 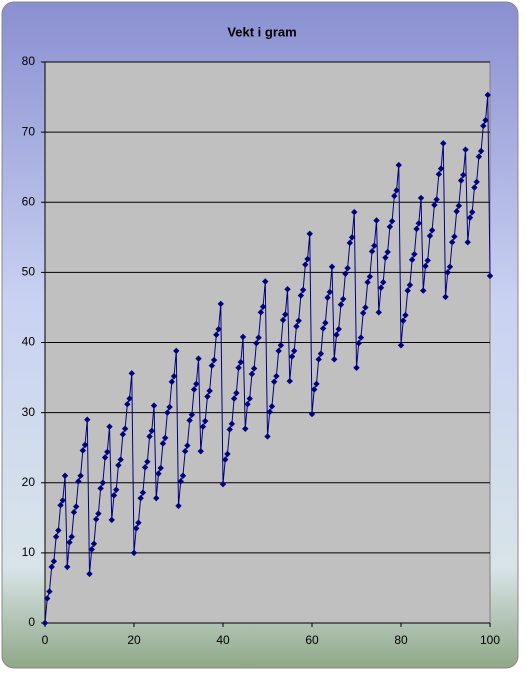 What do you see at coordinates (29, 342) in the screenshot?
I see `y-tick-label: 40` at bounding box center [29, 342].